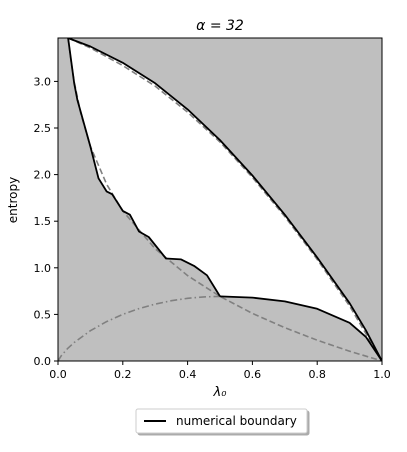 This screenshot has width=407, height=452. What do you see at coordinates (236, 421) in the screenshot?
I see `legend-label-numerical-boundary: numerical boundary` at bounding box center [236, 421].